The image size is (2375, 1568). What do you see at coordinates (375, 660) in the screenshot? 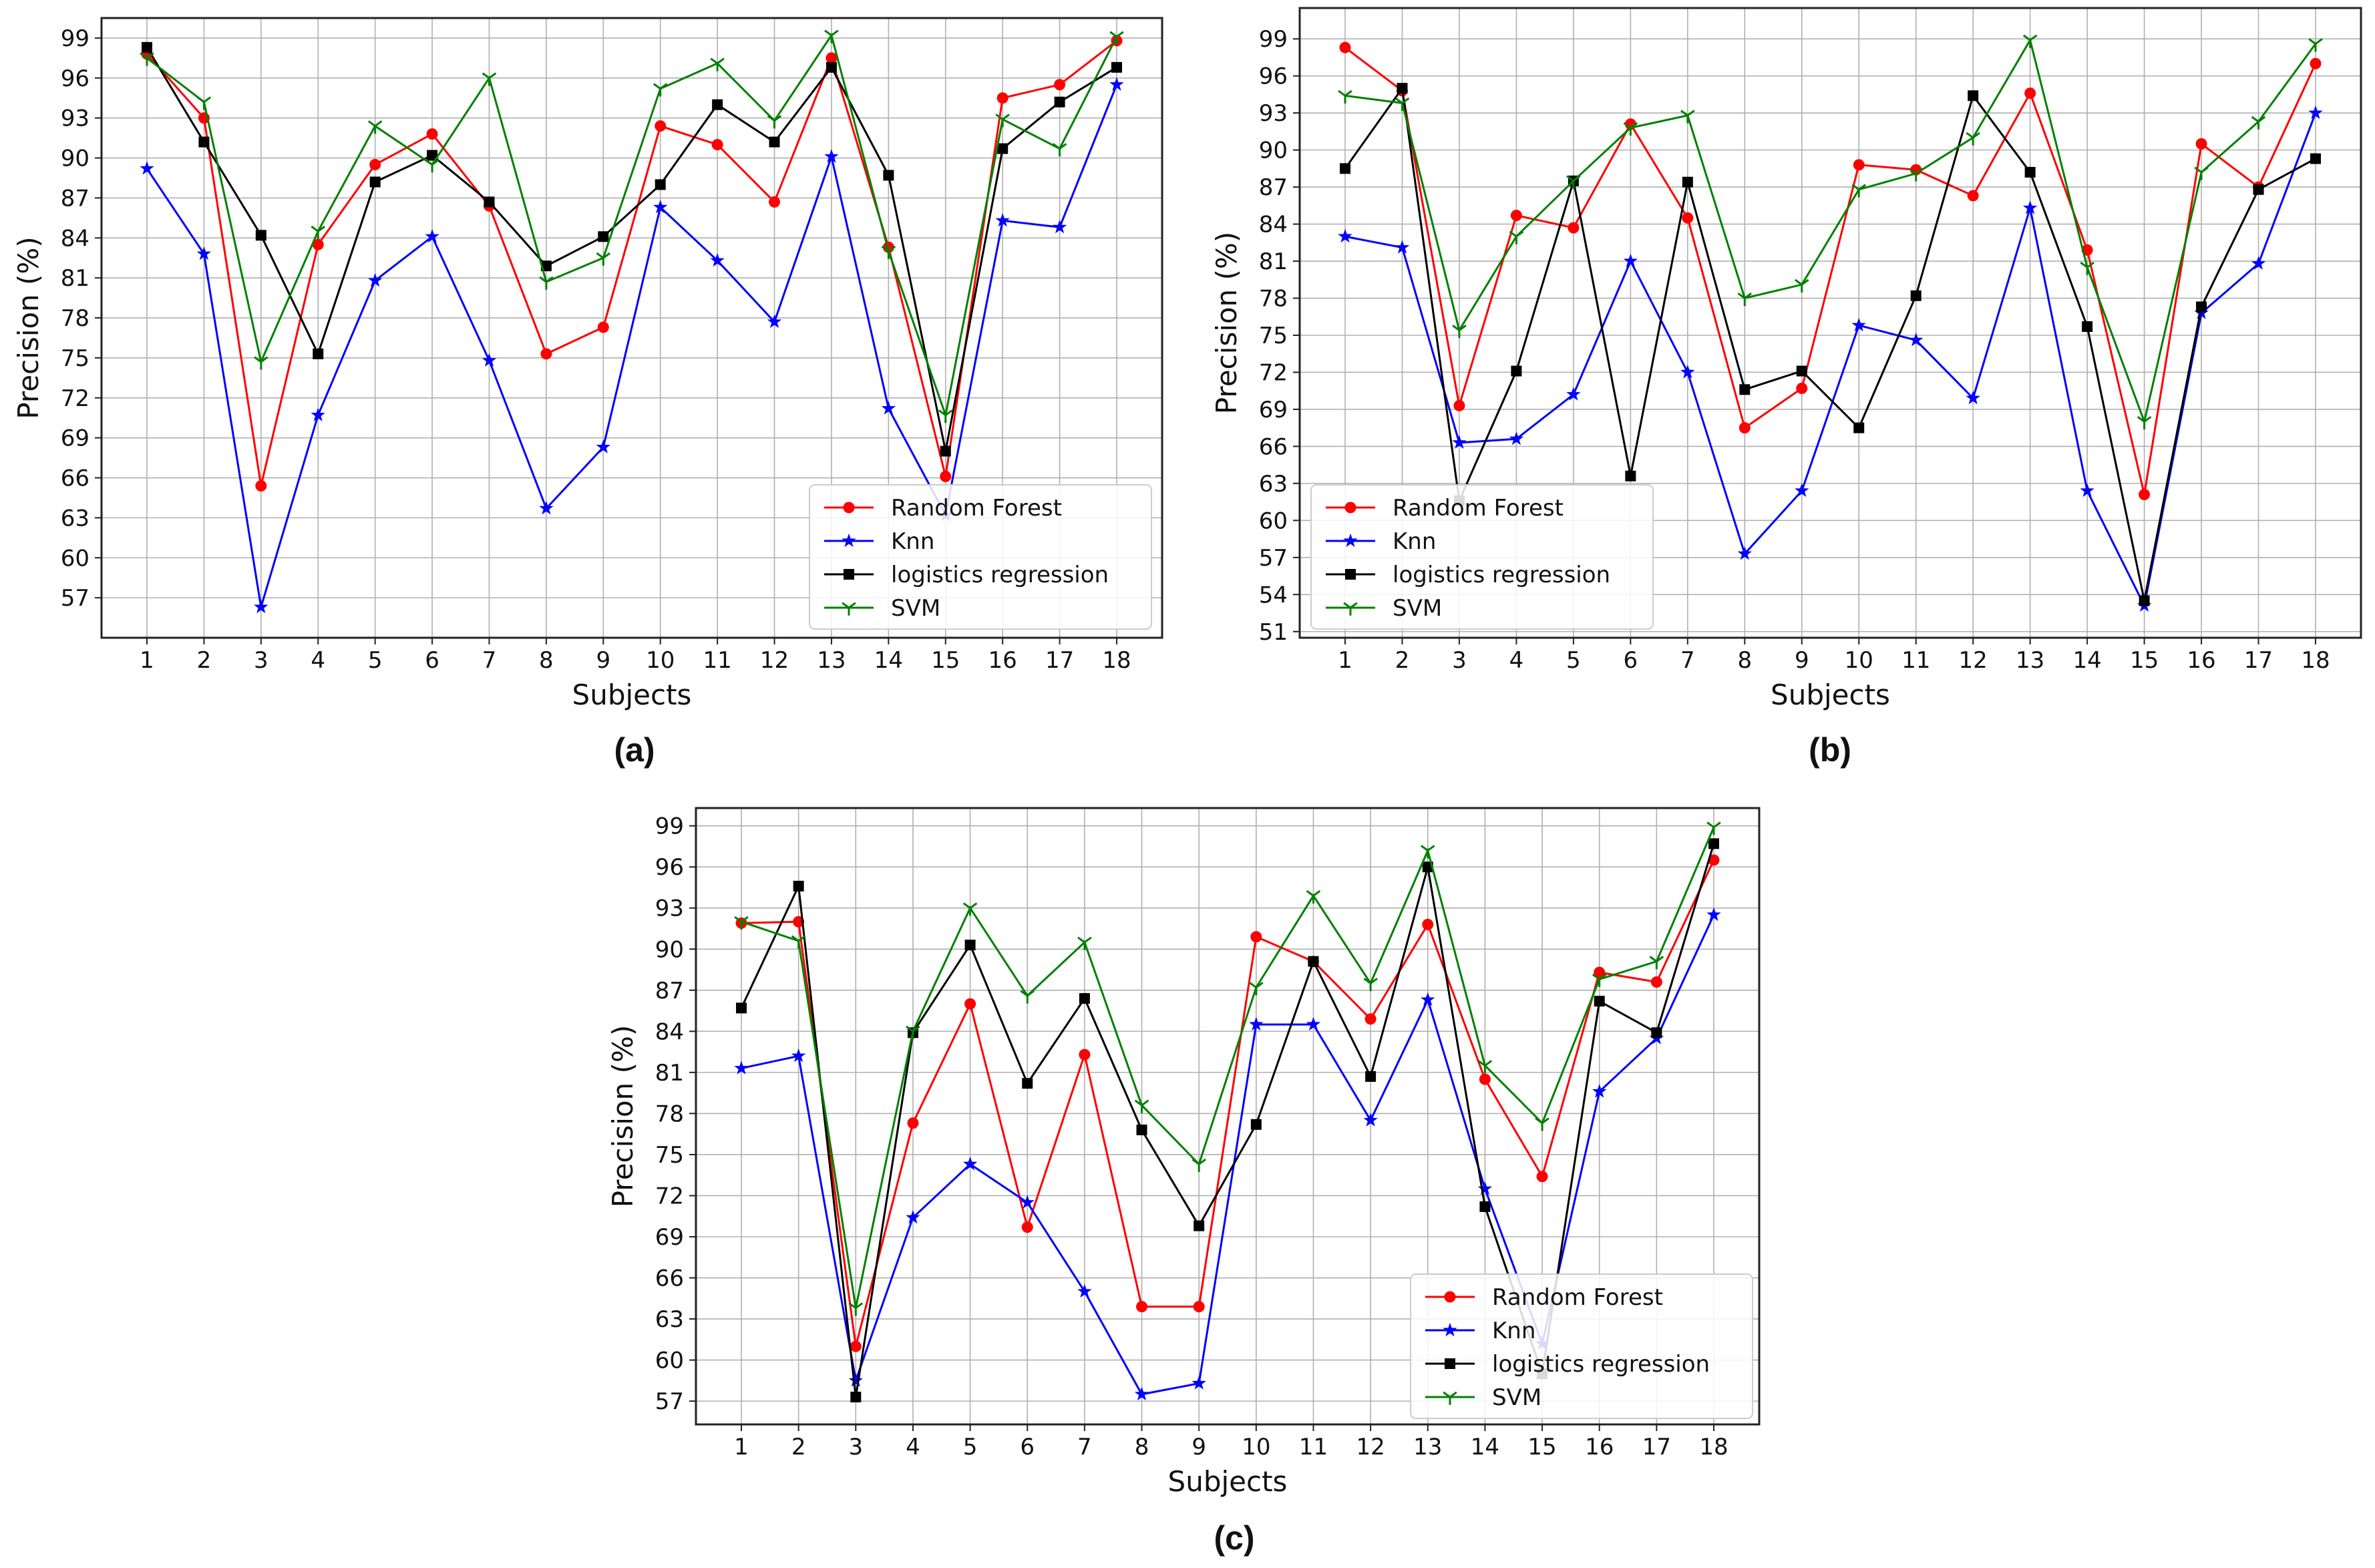
I see `x-tick-label: 5` at bounding box center [375, 660].